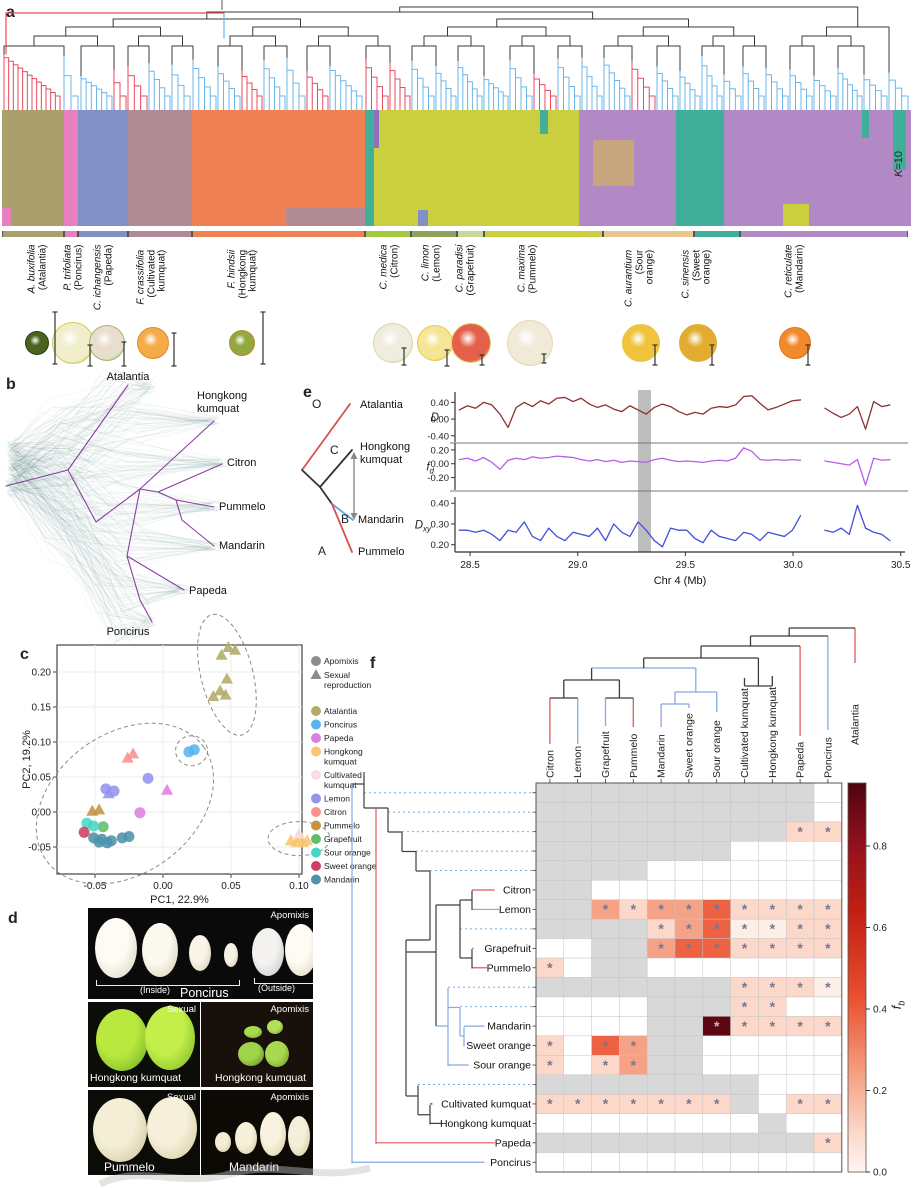 Image resolution: width=913 pixels, height=1188 pixels. What do you see at coordinates (438, 436) in the screenshot?
I see `axis-tick-label: -0.40` at bounding box center [438, 436].